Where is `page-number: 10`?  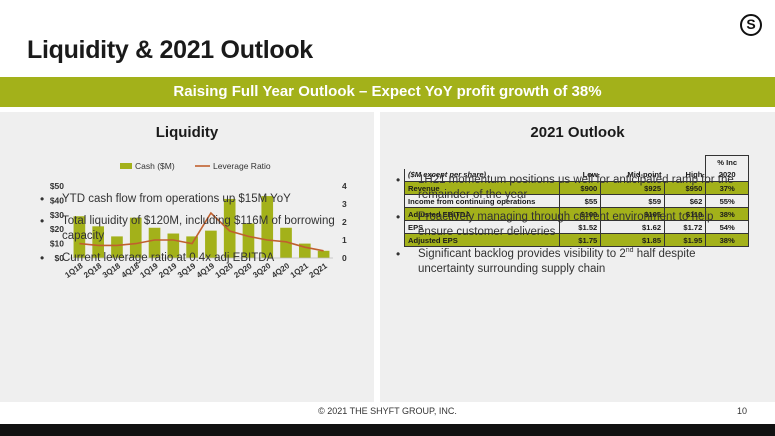 page-number: 10 is located at coordinates (742, 411).